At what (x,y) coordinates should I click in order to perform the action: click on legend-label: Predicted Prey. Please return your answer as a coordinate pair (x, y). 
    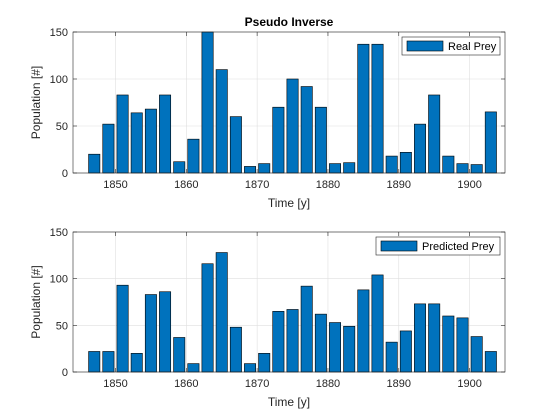
    Looking at the image, I should click on (458, 247).